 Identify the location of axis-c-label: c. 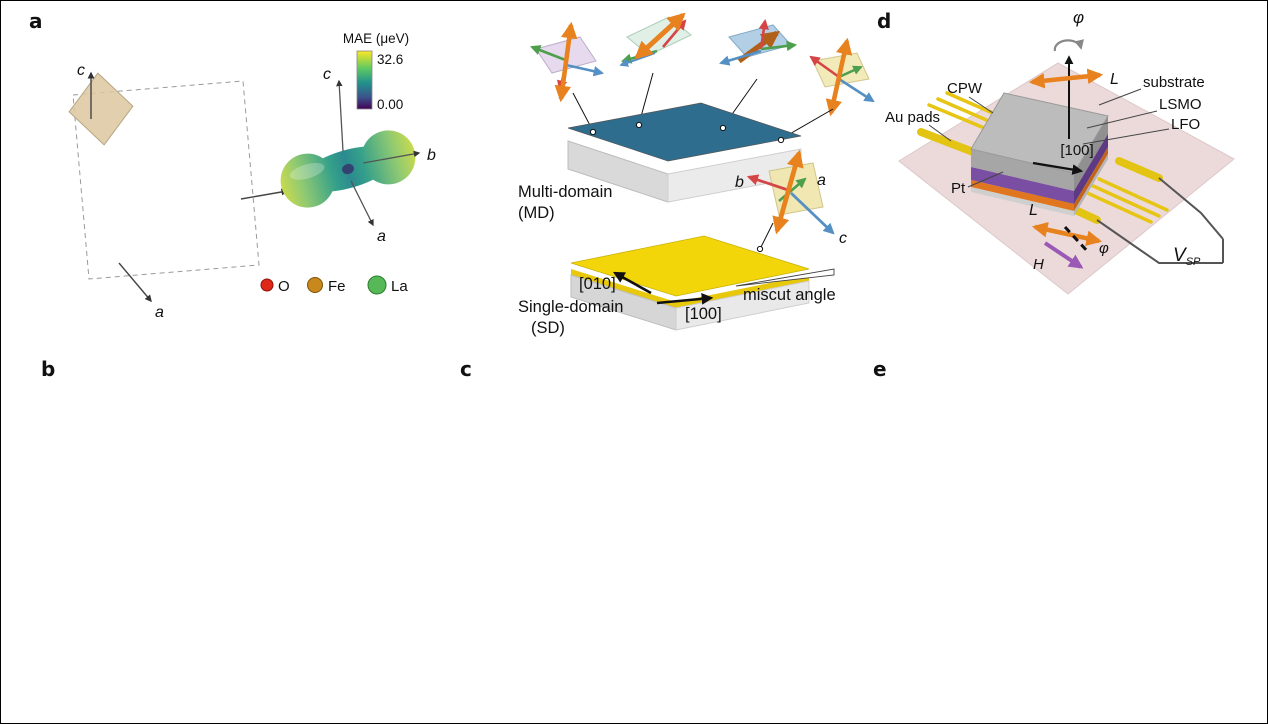
(81, 70).